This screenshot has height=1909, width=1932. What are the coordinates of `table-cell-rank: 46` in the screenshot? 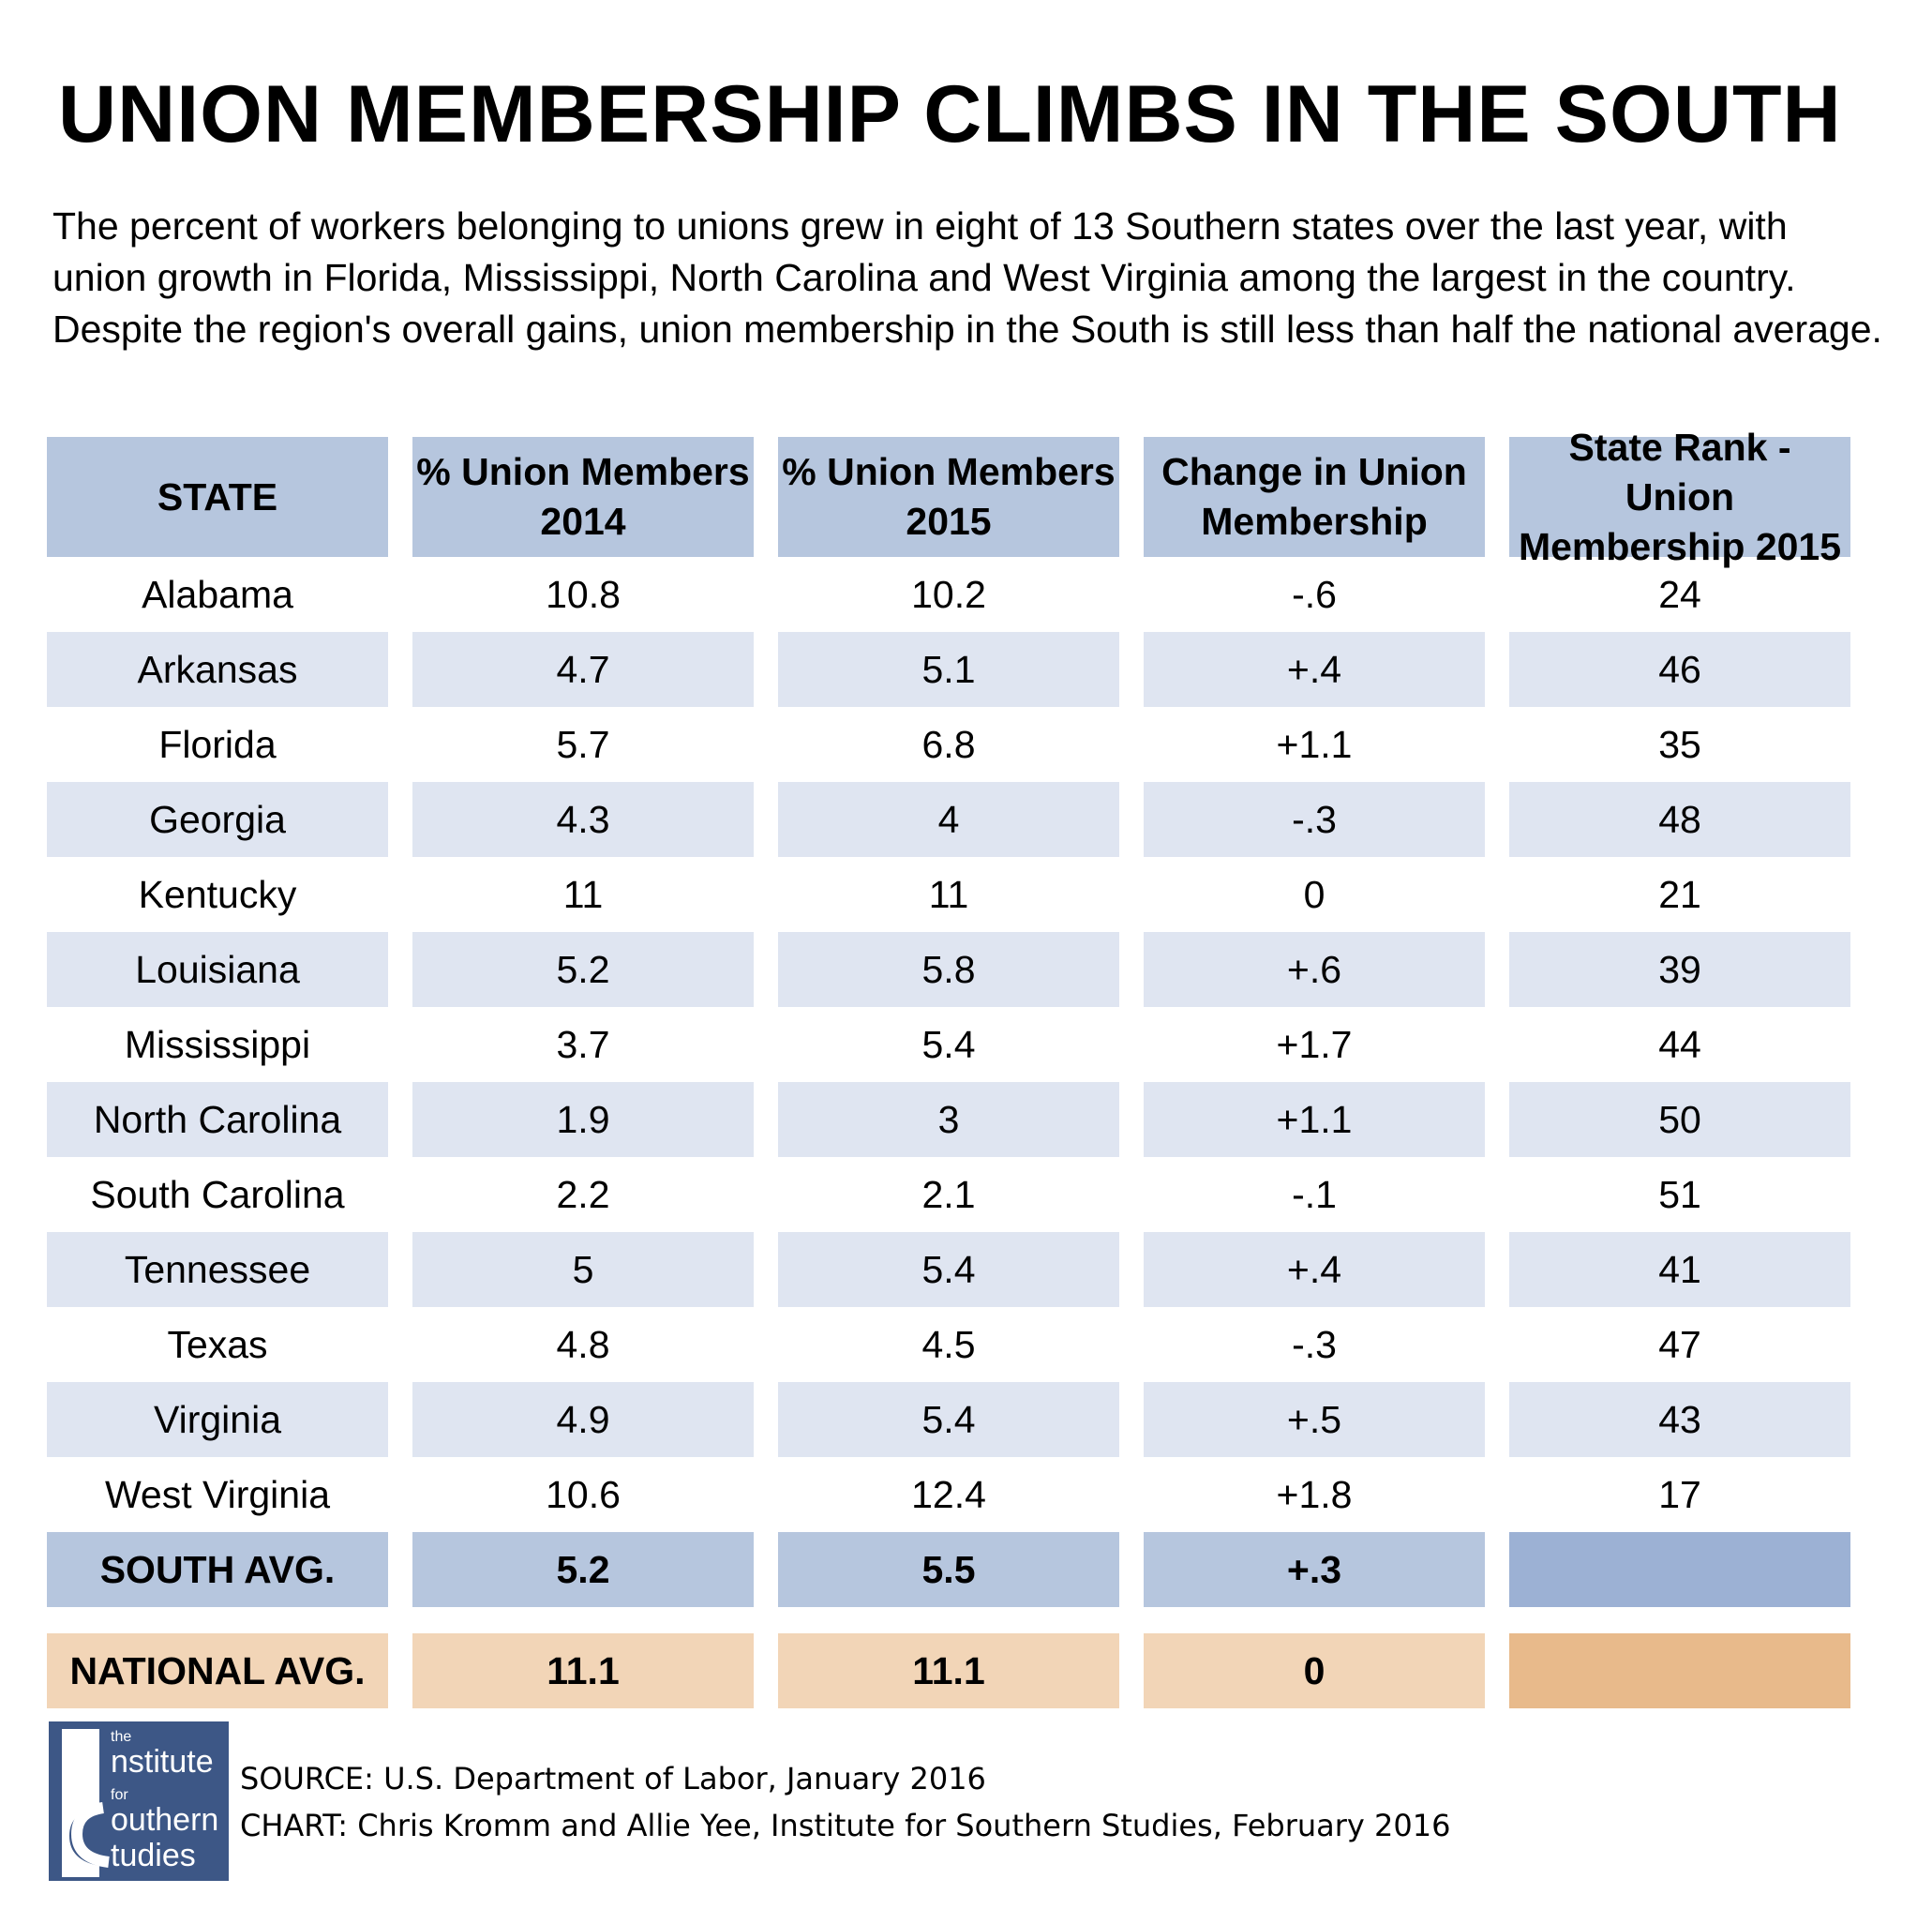 It's located at (1679, 669).